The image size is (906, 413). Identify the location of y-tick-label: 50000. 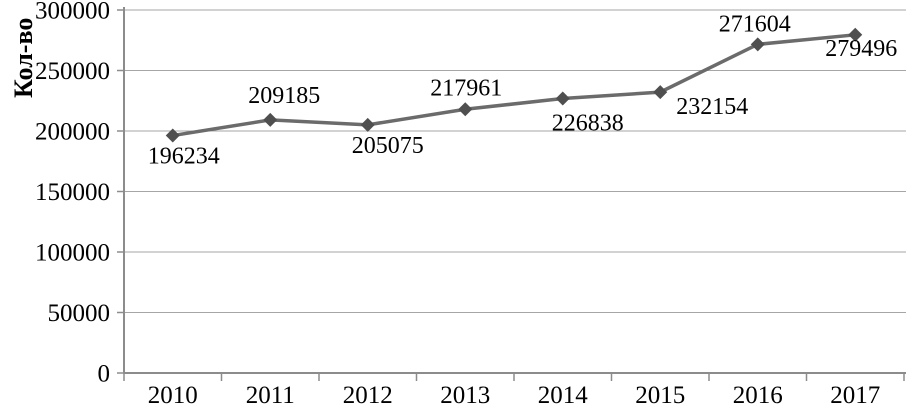
(79, 313).